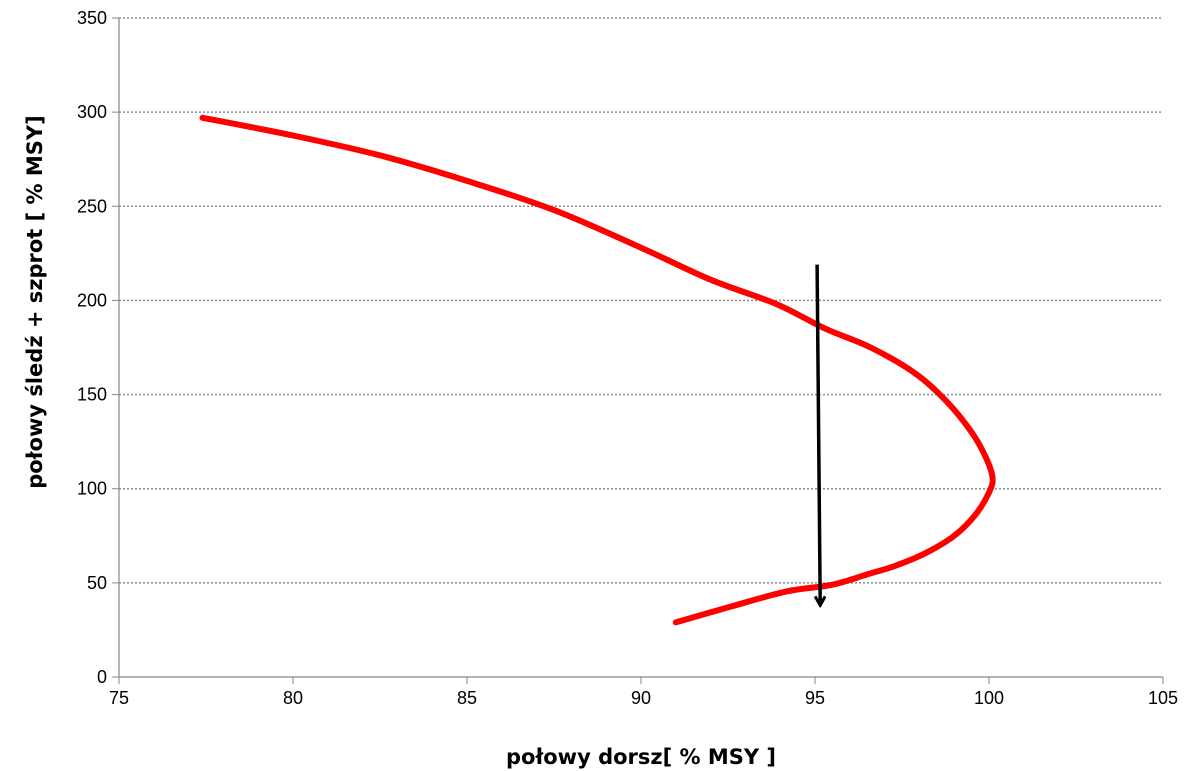 The height and width of the screenshot is (771, 1185). Describe the element at coordinates (641, 757) in the screenshot. I see `x-axis-title: połowy dorsz[ % MSY ]` at that location.